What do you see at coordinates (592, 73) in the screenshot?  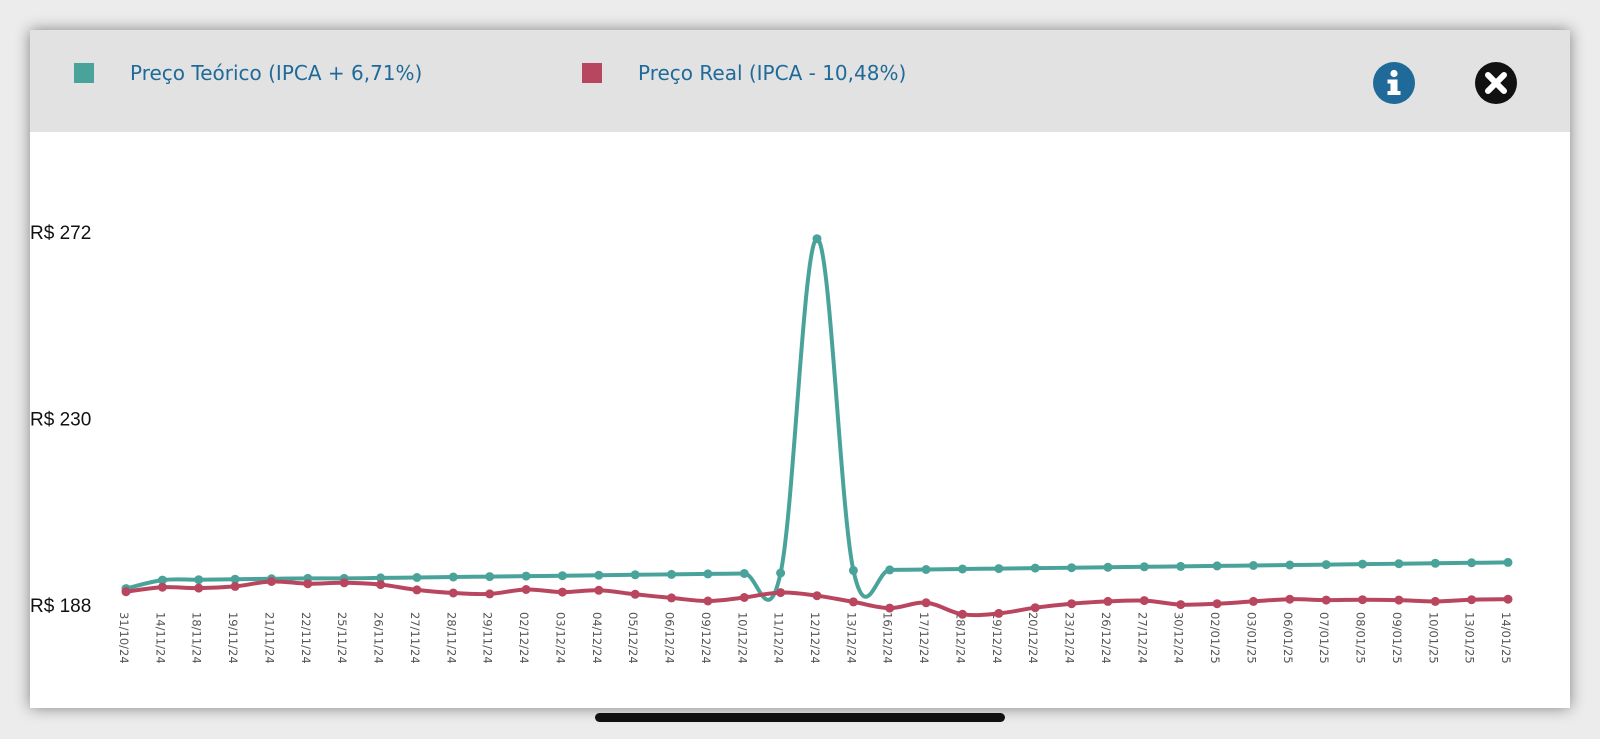 I see `legend-swatch-real` at bounding box center [592, 73].